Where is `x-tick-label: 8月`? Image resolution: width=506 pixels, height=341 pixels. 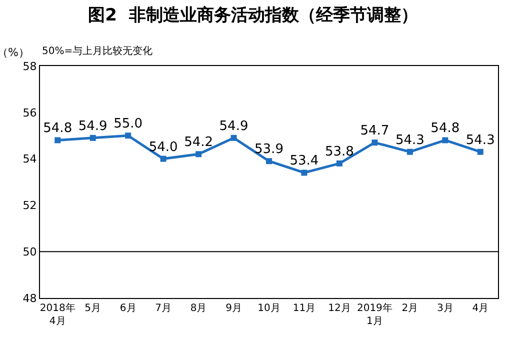
x-tick-label: 8月 is located at coordinates (198, 308).